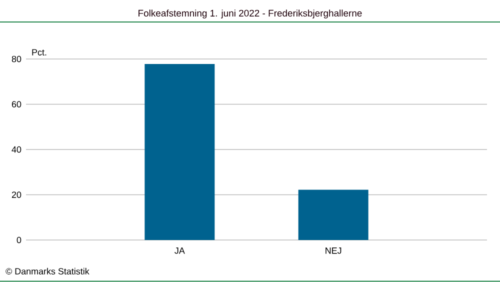 Image resolution: width=500 pixels, height=282 pixels. I want to click on x-tick-label: JA, so click(179, 251).